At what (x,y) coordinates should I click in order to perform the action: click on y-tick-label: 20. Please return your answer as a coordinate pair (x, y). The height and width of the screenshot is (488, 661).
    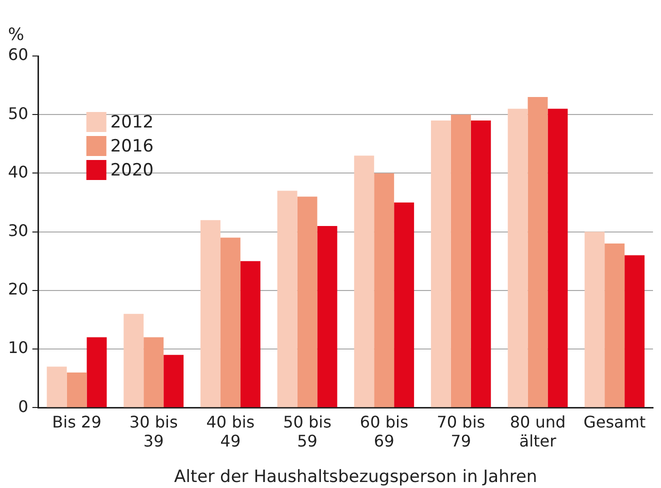
    Looking at the image, I should click on (18, 289).